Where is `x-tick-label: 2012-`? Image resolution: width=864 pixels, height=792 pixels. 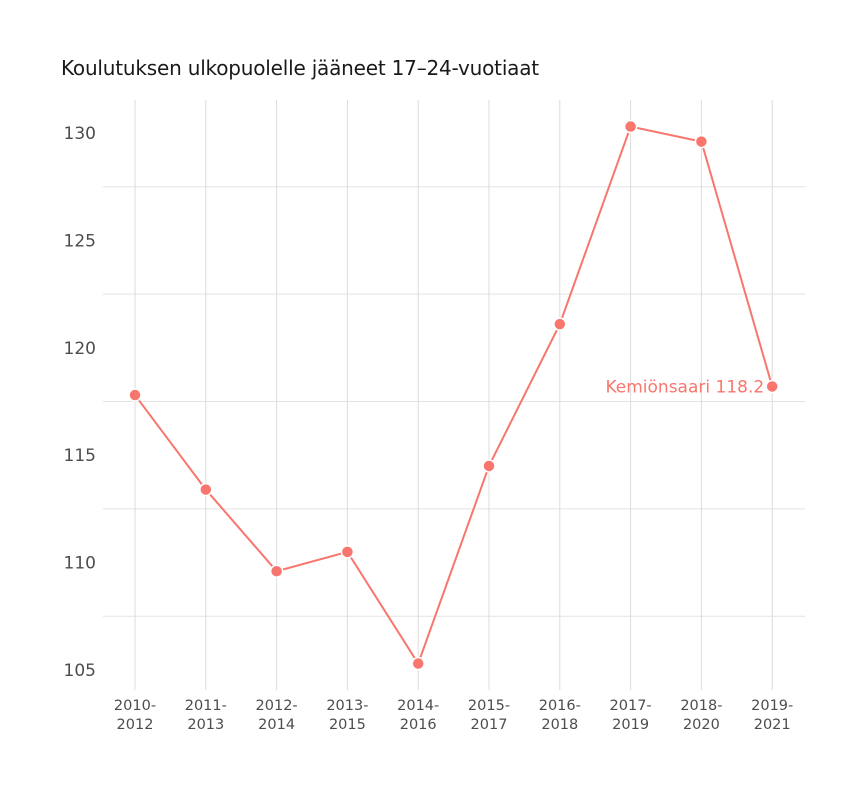 x-tick-label: 2012- is located at coordinates (277, 706).